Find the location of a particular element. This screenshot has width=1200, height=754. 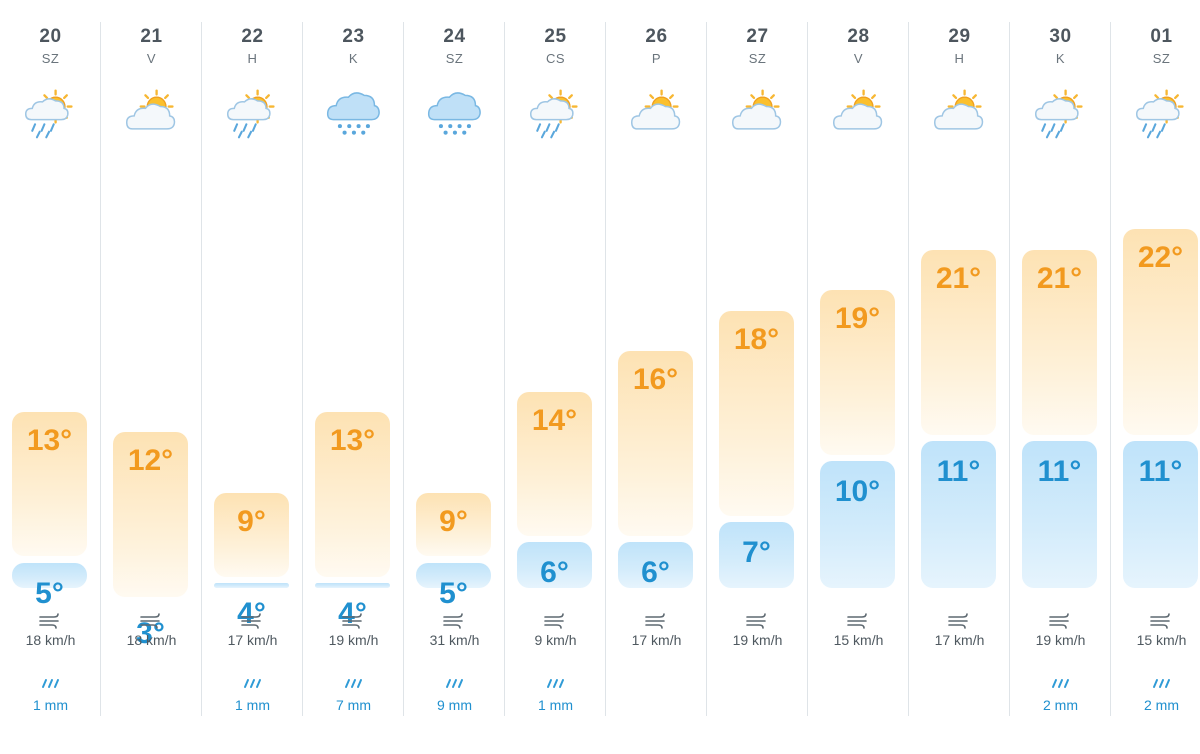

max-temp-bar: 9° is located at coordinates (453, 525).